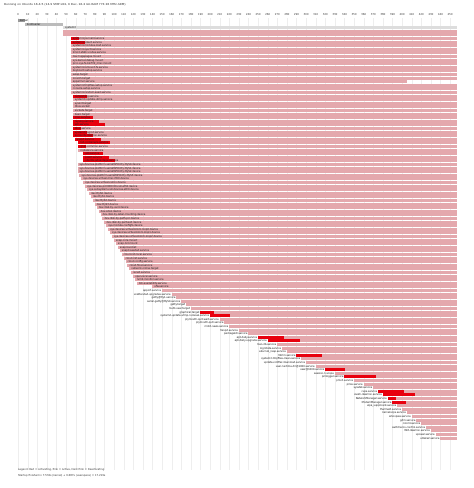  I want to click on unit-label: networking.service, so click(86, 96).